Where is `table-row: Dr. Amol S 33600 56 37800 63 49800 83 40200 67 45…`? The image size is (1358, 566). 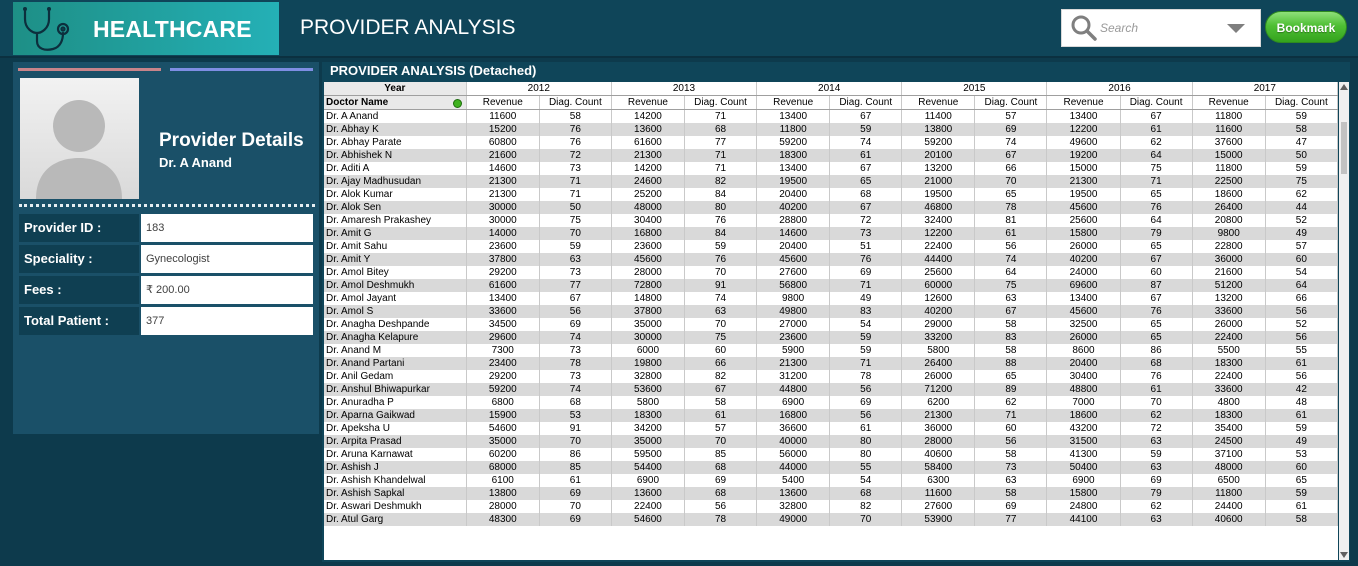
table-row: Dr. Amol S 33600 56 37800 63 49800 83 40200 67 45… is located at coordinates (831, 311).